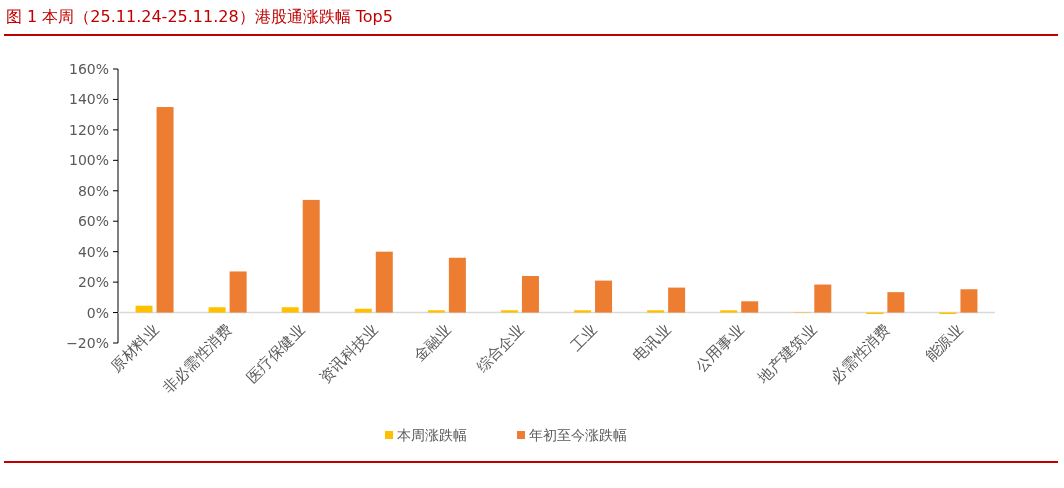 This screenshot has height=488, width=1064. What do you see at coordinates (944, 343) in the screenshot?
I see `x-tick-label: 能源业` at bounding box center [944, 343].